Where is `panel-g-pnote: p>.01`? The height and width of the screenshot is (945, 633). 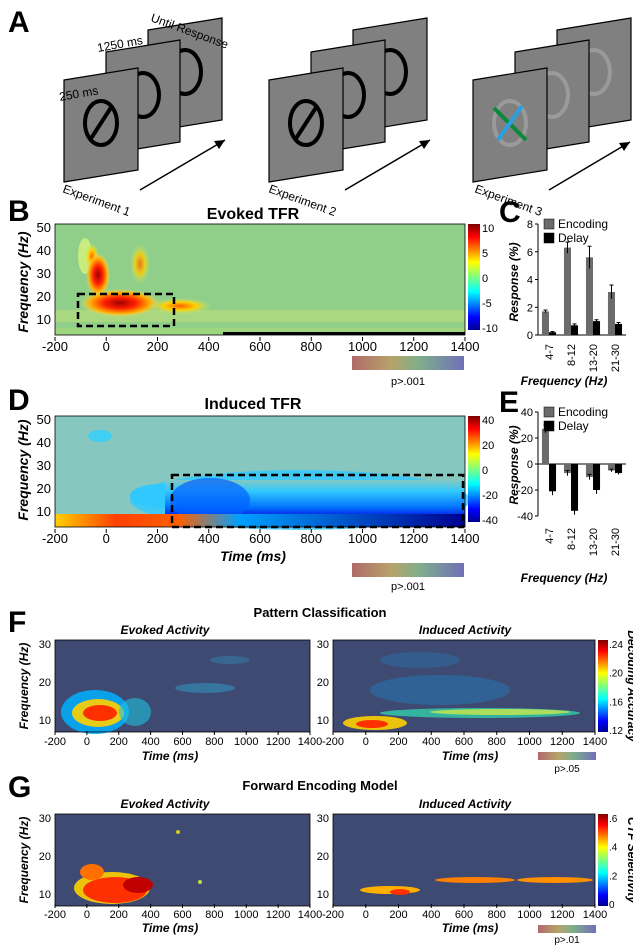 panel-g-pnote: p>.01 is located at coordinates (567, 940).